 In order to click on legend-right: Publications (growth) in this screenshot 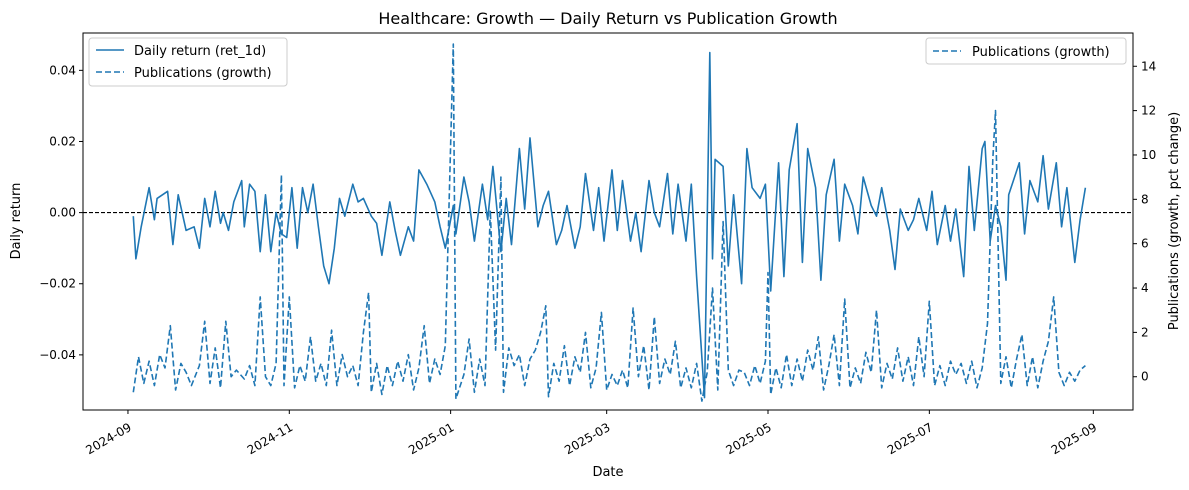, I will do `click(1026, 51)`.